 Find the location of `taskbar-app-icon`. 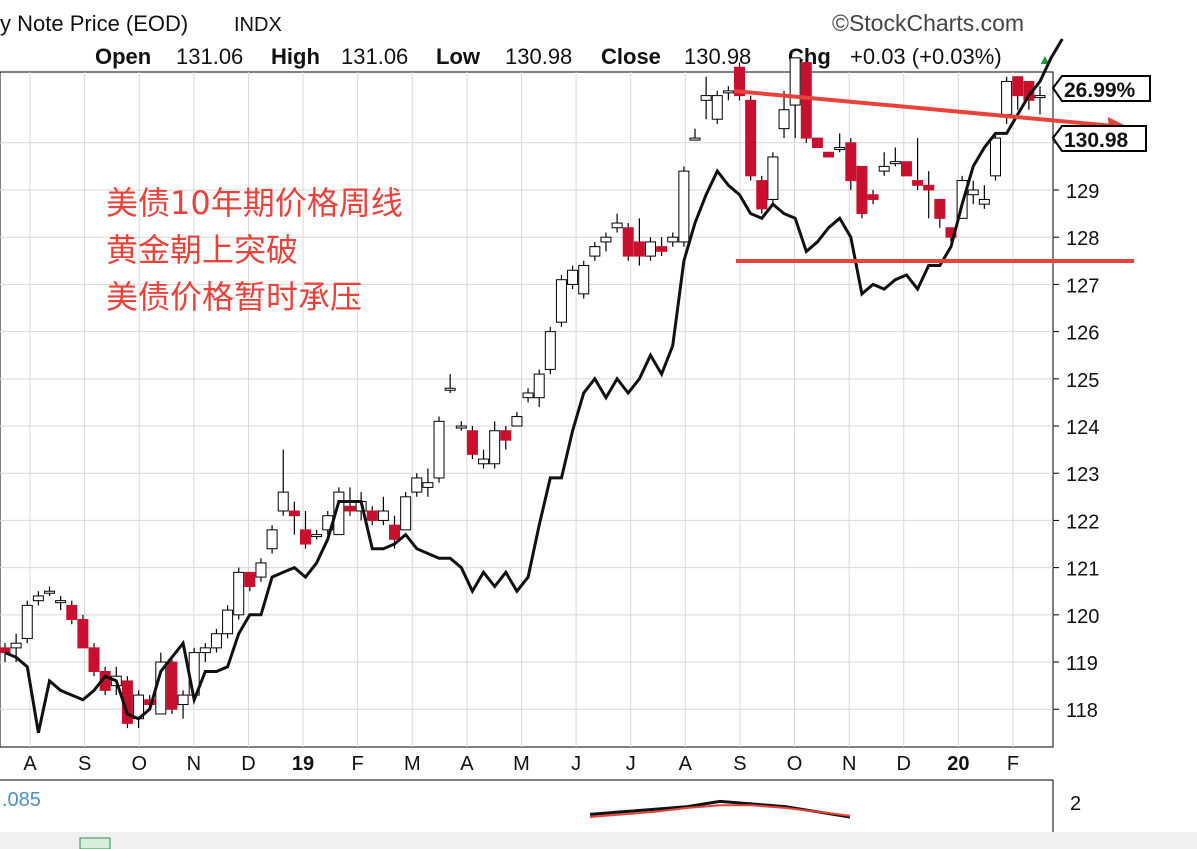

taskbar-app-icon is located at coordinates (95, 843).